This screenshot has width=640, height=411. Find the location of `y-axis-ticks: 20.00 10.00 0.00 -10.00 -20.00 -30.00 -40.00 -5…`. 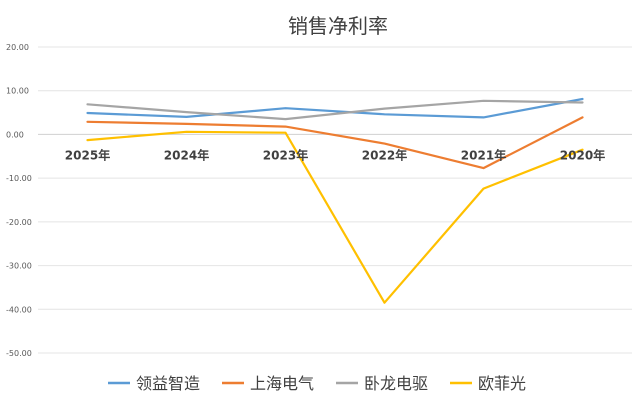

y-axis-ticks: 20.00 10.00 0.00 -10.00 -20.00 -30.00 -40.00 -5… is located at coordinates (19, 200).